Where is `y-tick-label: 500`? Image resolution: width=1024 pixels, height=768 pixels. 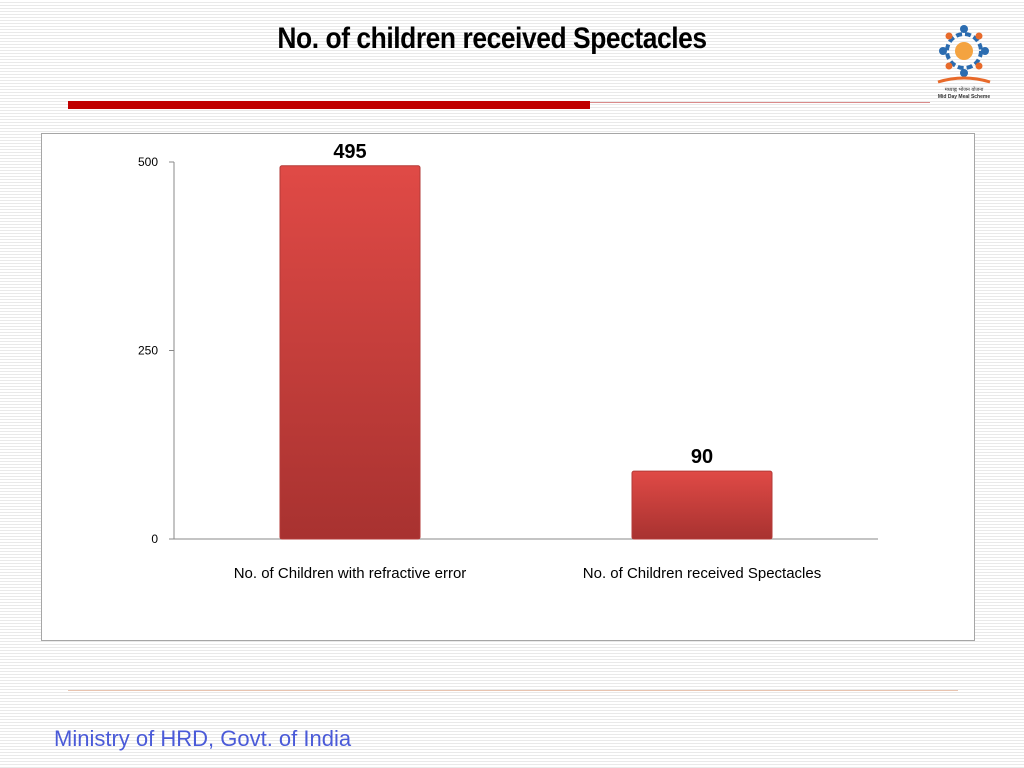 y-tick-label: 500 is located at coordinates (148, 162).